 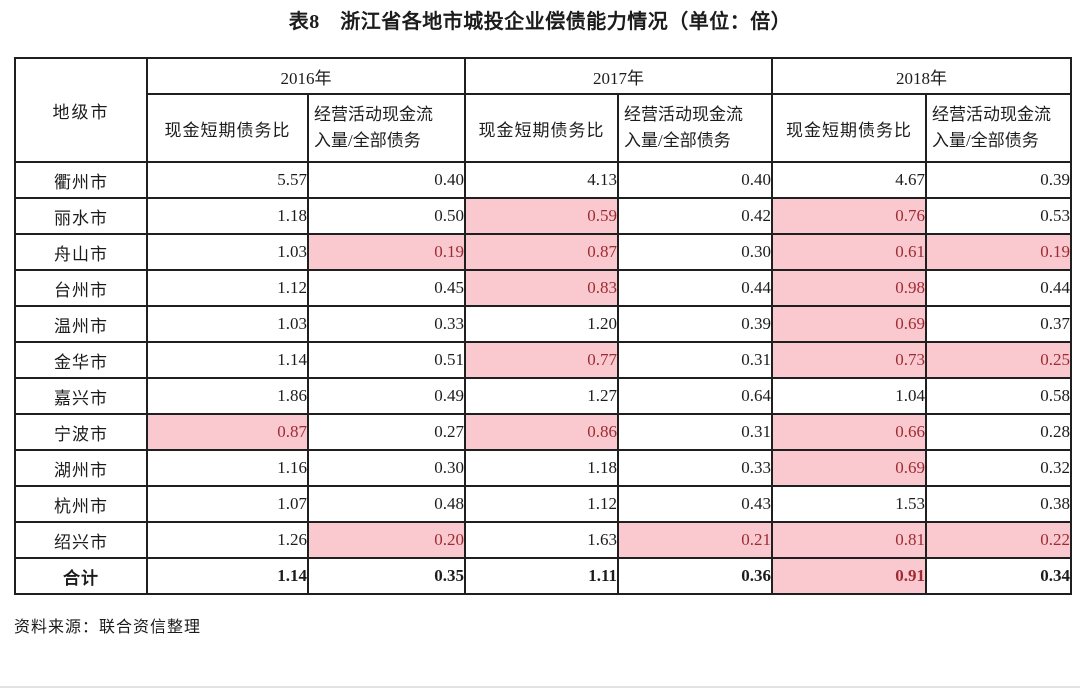 I want to click on city-cell: 金华市, so click(x=81, y=360).